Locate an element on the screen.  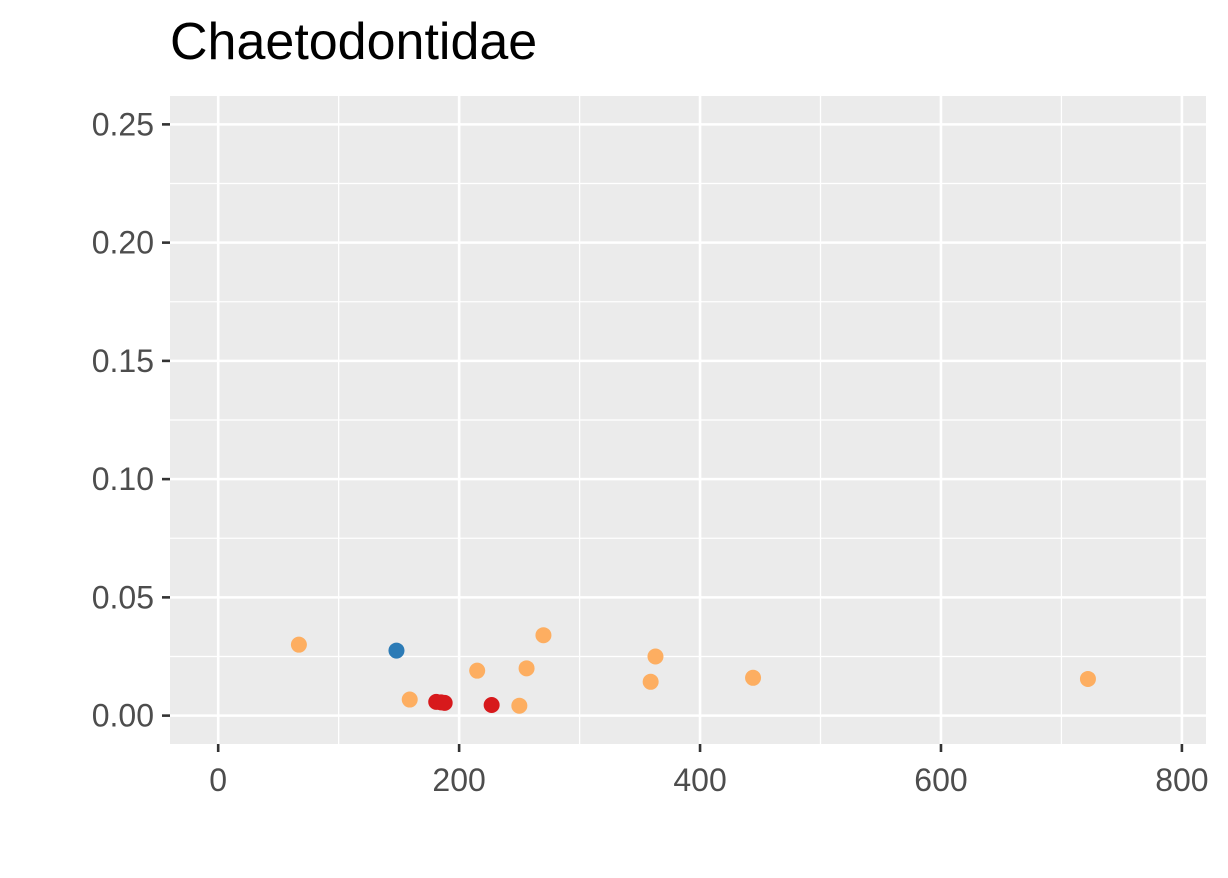
x-tick-label: 800 is located at coordinates (1181, 780).